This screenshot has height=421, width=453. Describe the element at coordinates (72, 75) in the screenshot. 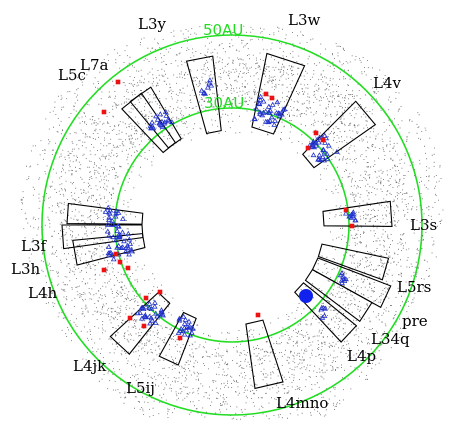

I see `field-label-l5c: L5c` at that location.